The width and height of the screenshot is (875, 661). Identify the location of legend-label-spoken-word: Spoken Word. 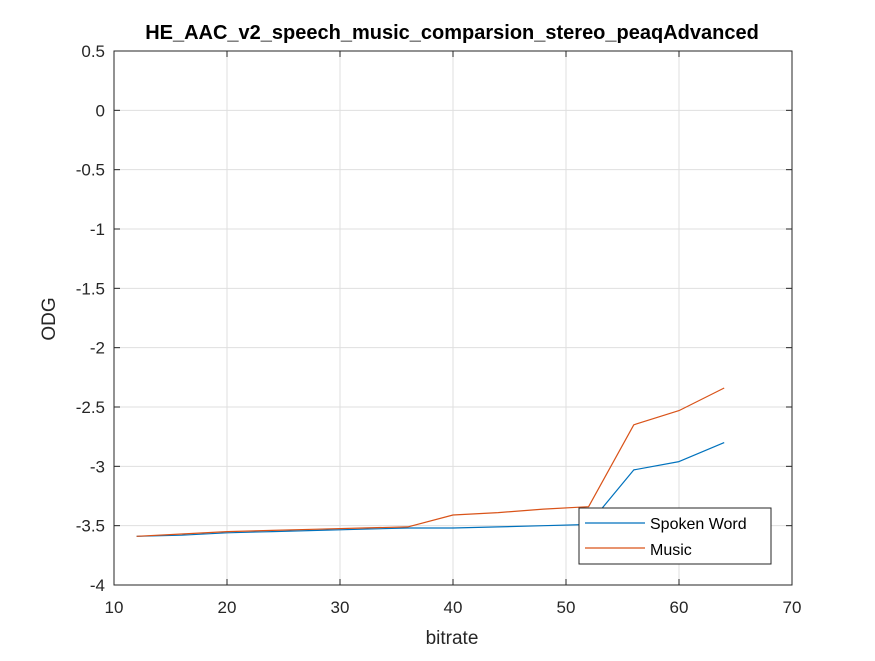
(698, 524).